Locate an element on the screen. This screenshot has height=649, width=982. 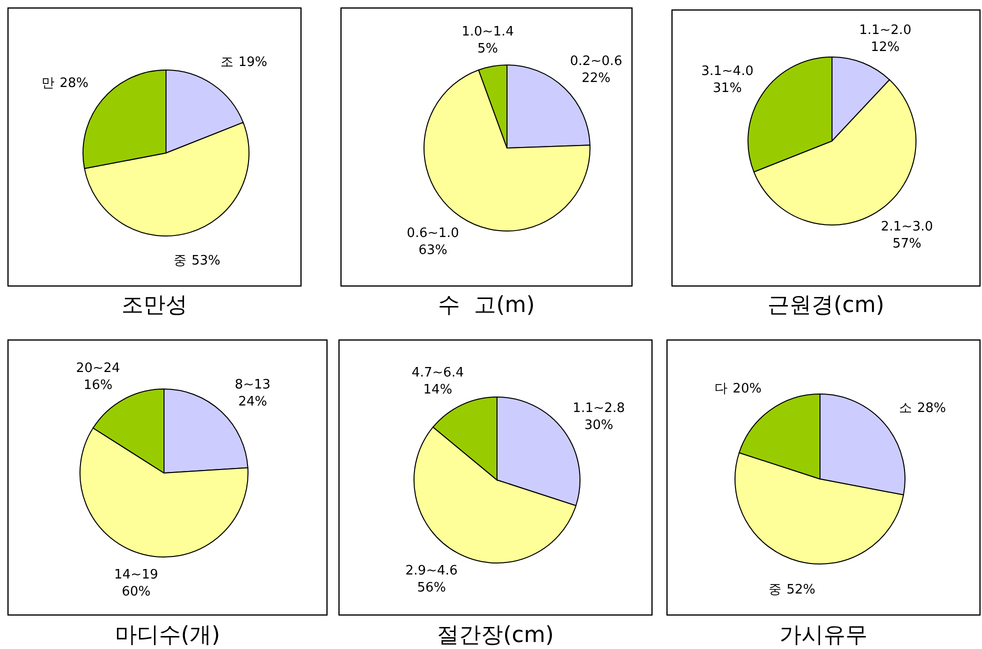
text: 마디수(개) is located at coordinates (167, 635).